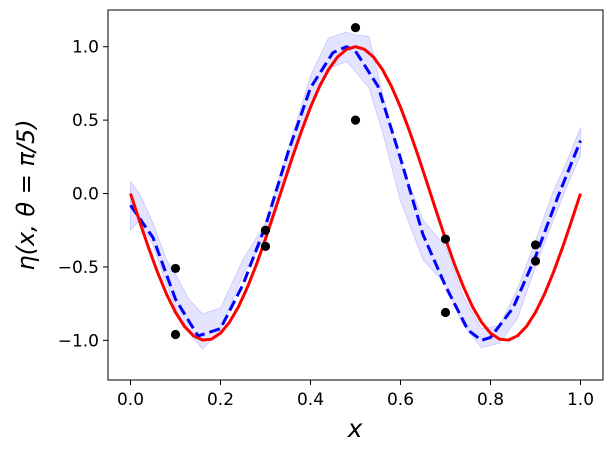 This screenshot has width=613, height=452. What do you see at coordinates (580, 400) in the screenshot?
I see `x-tick-label: 1.0` at bounding box center [580, 400].